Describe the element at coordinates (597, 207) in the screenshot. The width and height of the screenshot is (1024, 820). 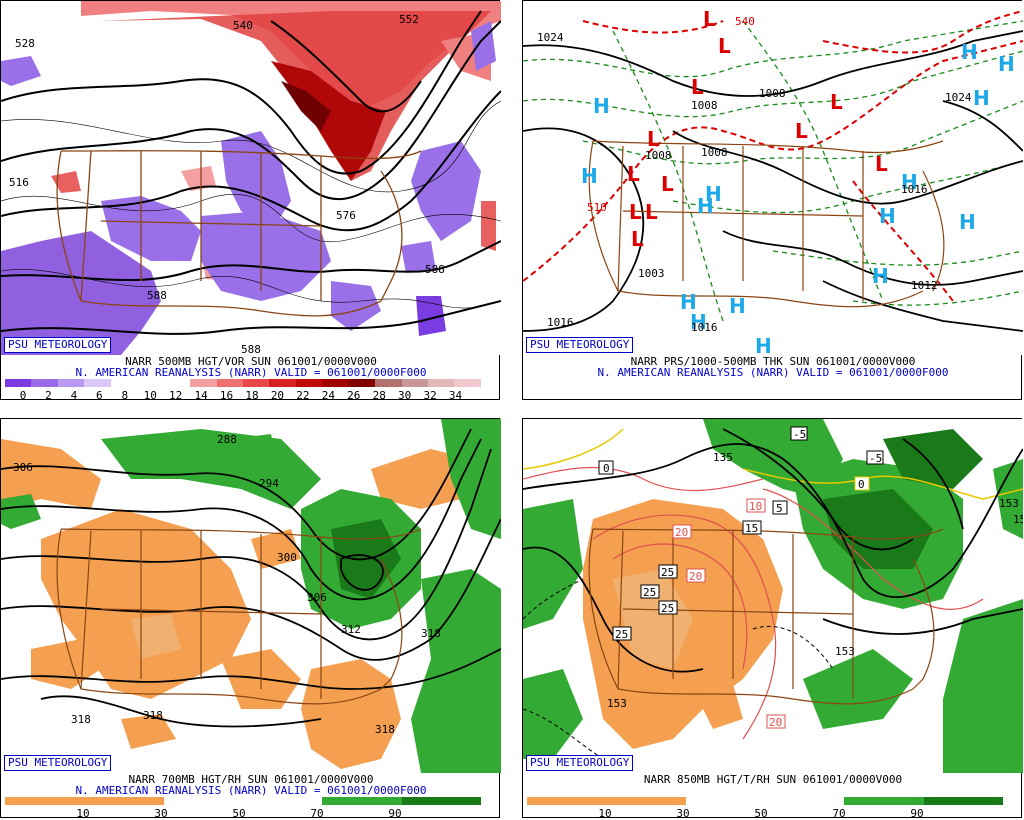
I see `p2-contour-label: 510` at that location.